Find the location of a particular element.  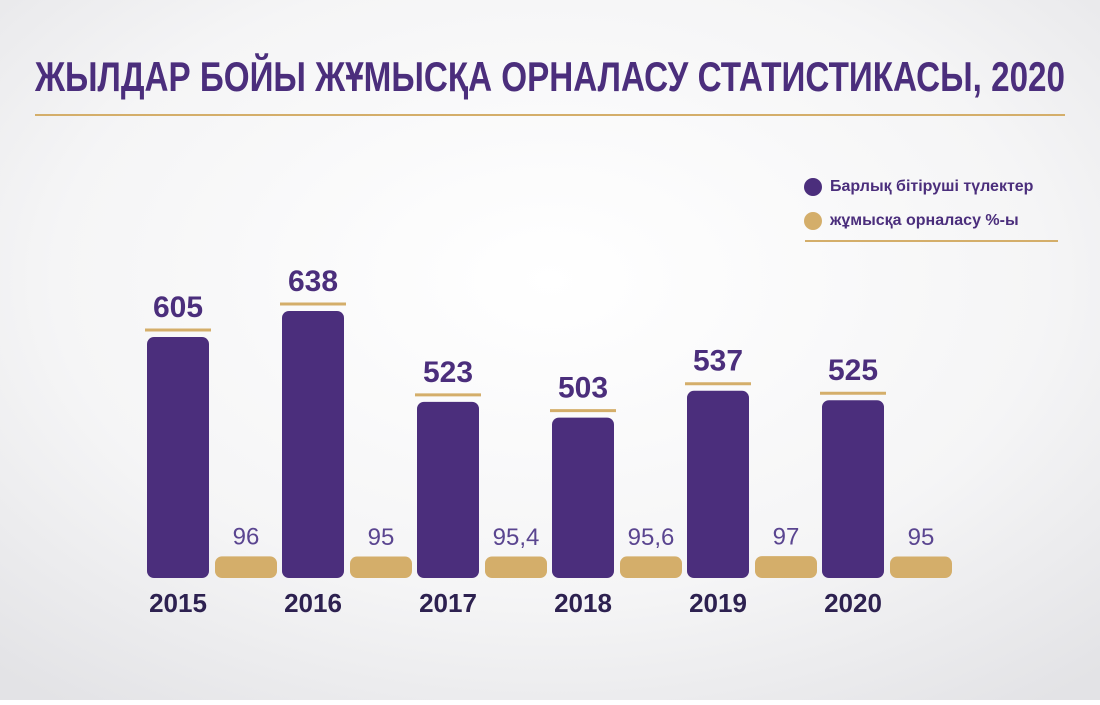

legend-label: жұмысқа орналасу %-ы is located at coordinates (924, 220).